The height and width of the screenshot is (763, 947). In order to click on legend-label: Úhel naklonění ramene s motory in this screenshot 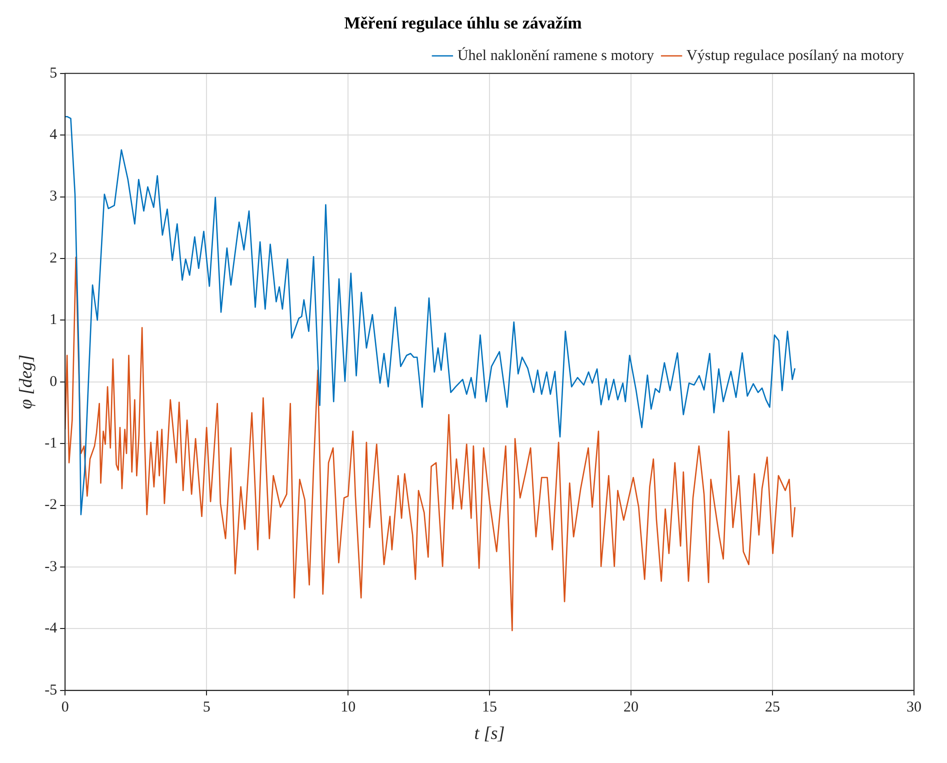, I will do `click(556, 55)`.